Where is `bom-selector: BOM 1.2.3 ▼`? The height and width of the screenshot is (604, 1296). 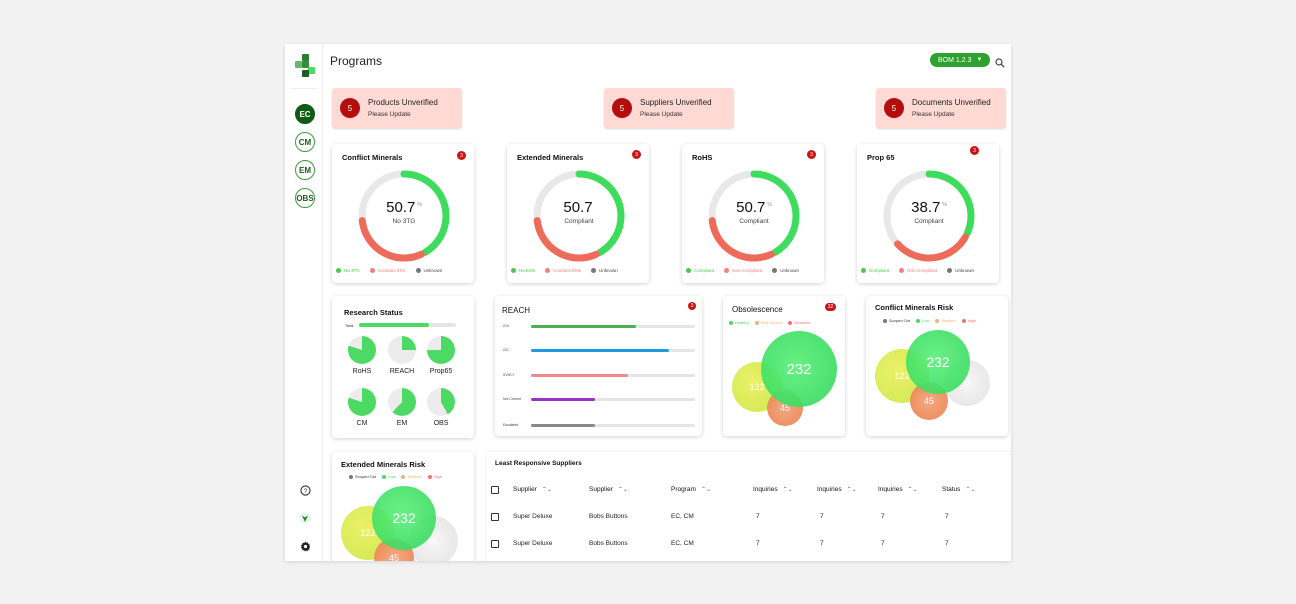
bom-selector: BOM 1.2.3 ▼ is located at coordinates (960, 60).